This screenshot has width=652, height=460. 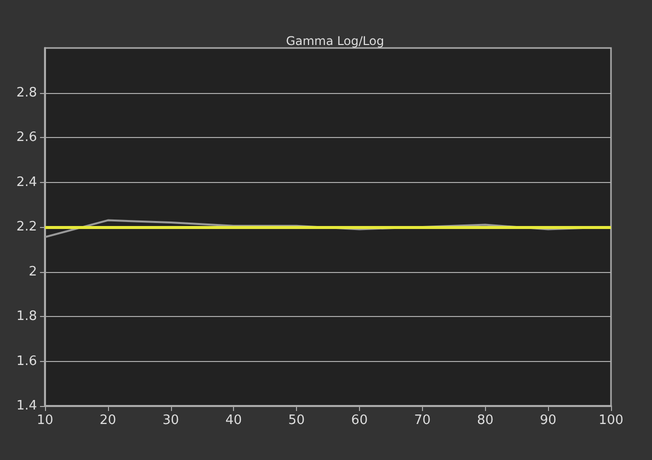 I want to click on x-tick-label: 50, so click(x=296, y=420).